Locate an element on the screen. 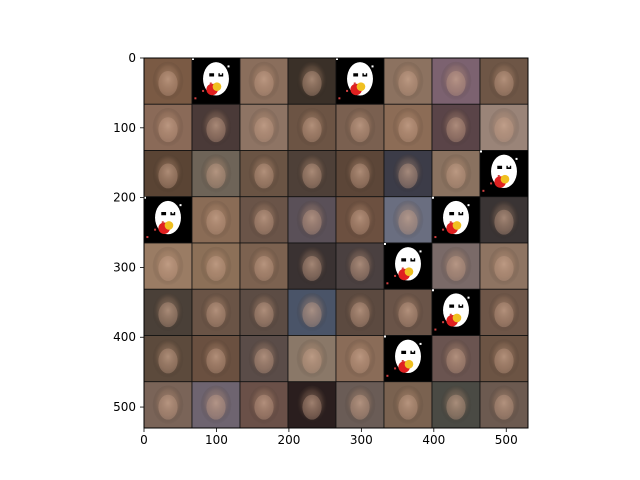 Image resolution: width=640 pixels, height=480 pixels. x-tick-label: 500 is located at coordinates (506, 440).